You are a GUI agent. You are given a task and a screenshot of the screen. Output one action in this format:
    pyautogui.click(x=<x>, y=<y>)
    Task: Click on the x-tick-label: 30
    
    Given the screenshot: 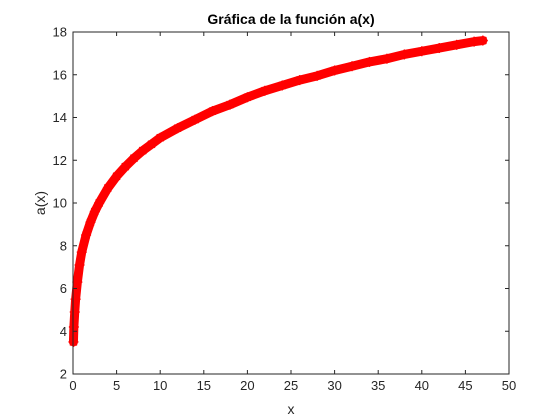 What is the action you would take?
    pyautogui.click(x=334, y=385)
    